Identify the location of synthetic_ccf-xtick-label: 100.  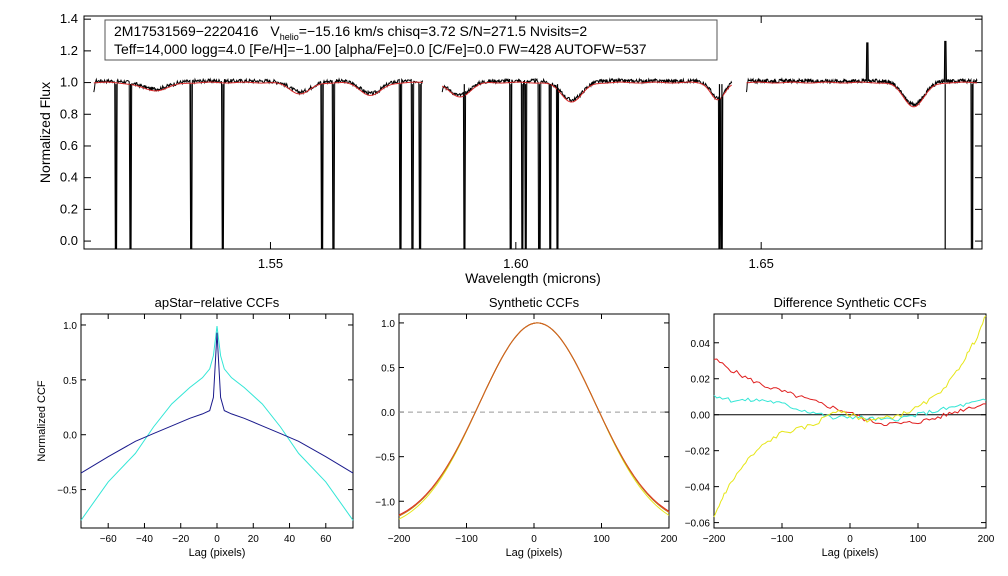
(601, 539).